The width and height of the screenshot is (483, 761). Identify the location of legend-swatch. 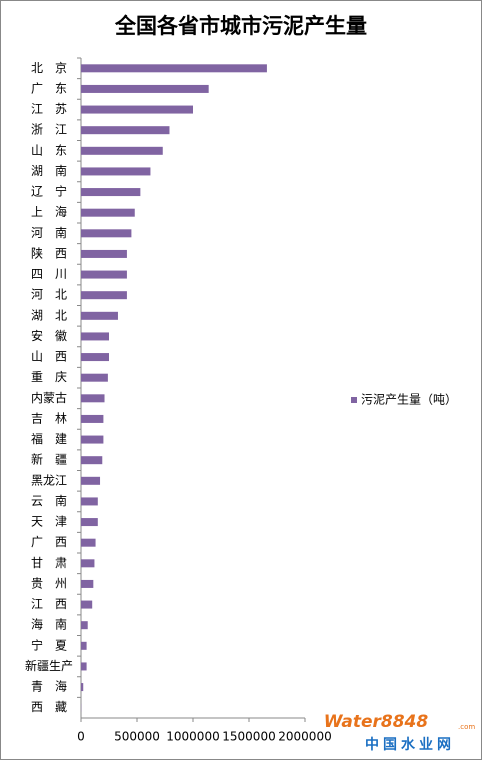
(354, 400).